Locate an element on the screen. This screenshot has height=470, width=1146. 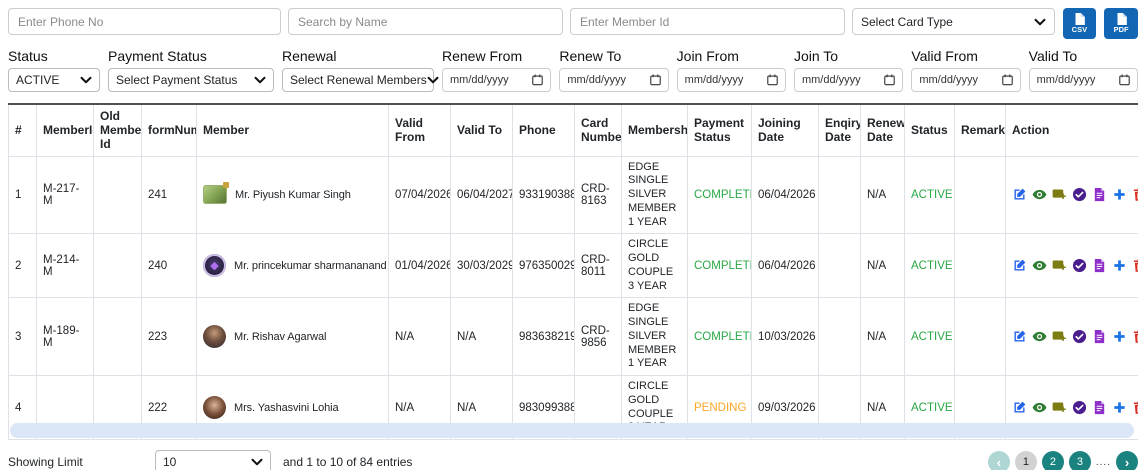
joining-date-cell: 06/04/2026 is located at coordinates (785, 195).